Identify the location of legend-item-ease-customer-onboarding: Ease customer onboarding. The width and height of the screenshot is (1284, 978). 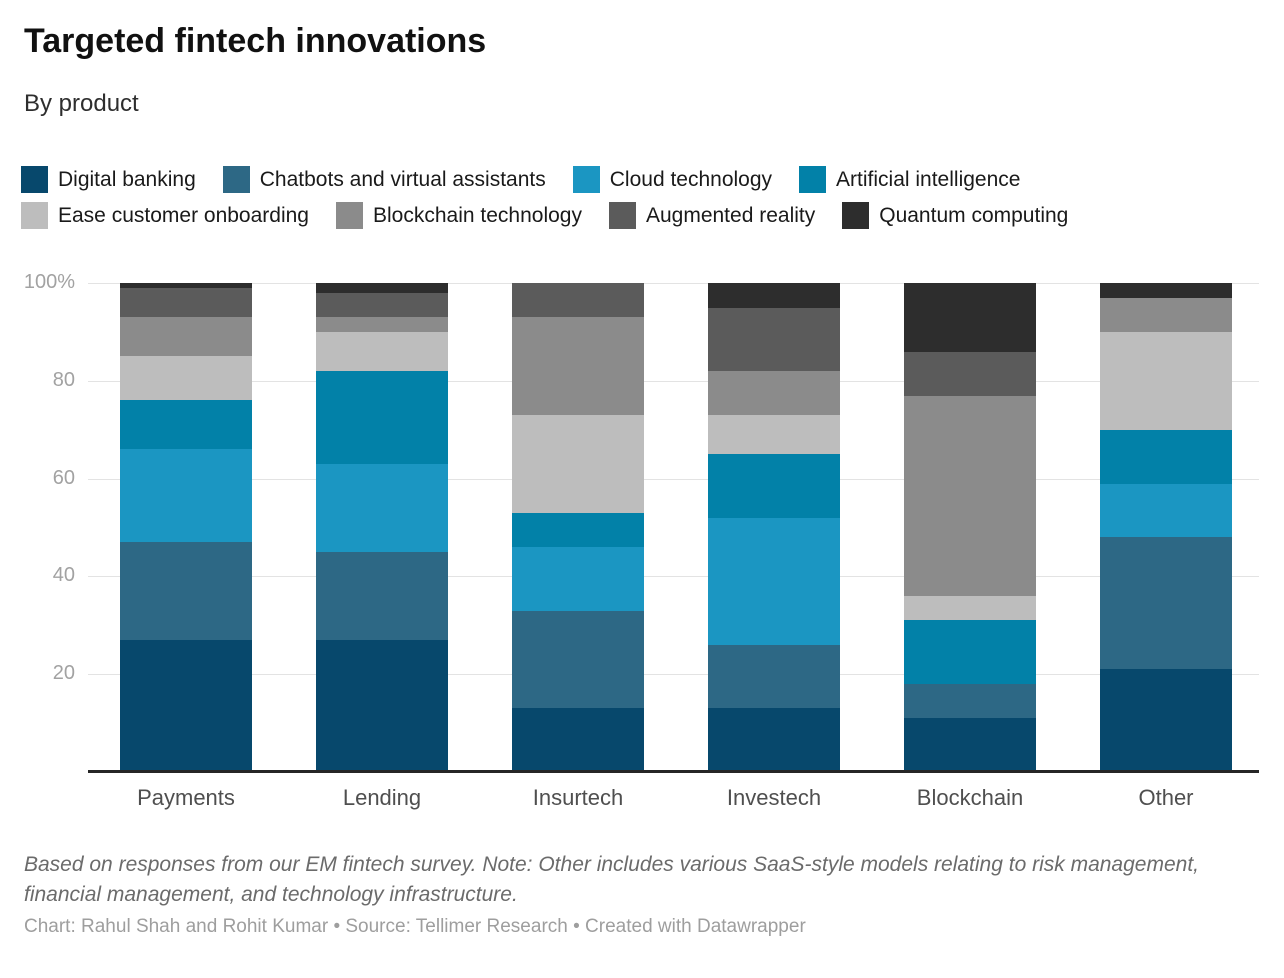
(165, 215).